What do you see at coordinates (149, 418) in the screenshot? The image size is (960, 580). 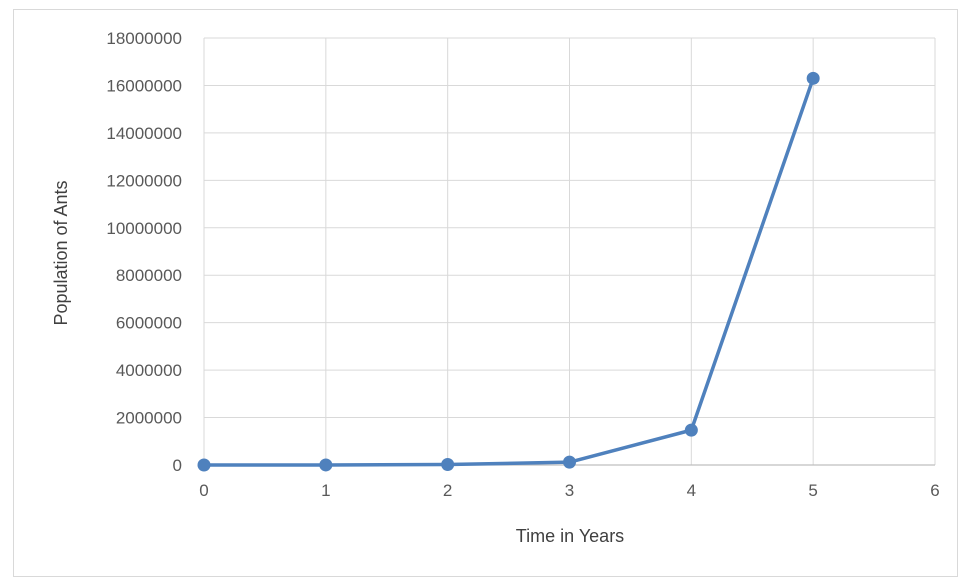 I see `y-tick-label: 2000000` at bounding box center [149, 418].